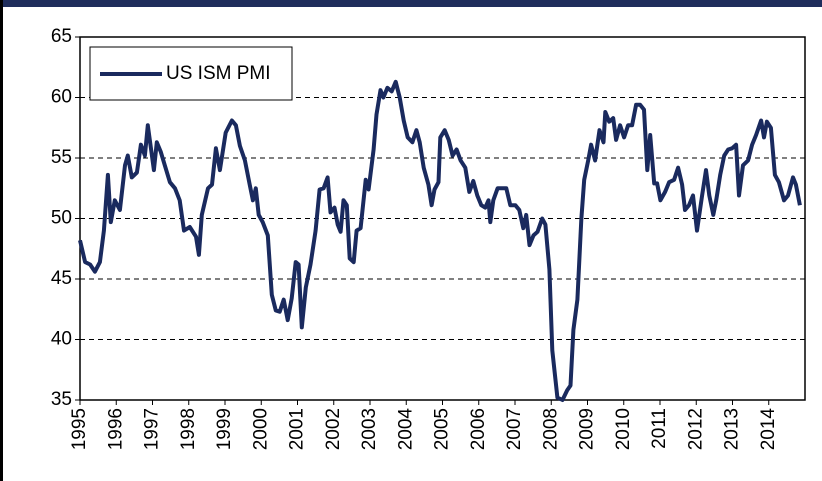 The width and height of the screenshot is (822, 481). Describe the element at coordinates (260, 429) in the screenshot. I see `x-tick-label: 2000` at that location.